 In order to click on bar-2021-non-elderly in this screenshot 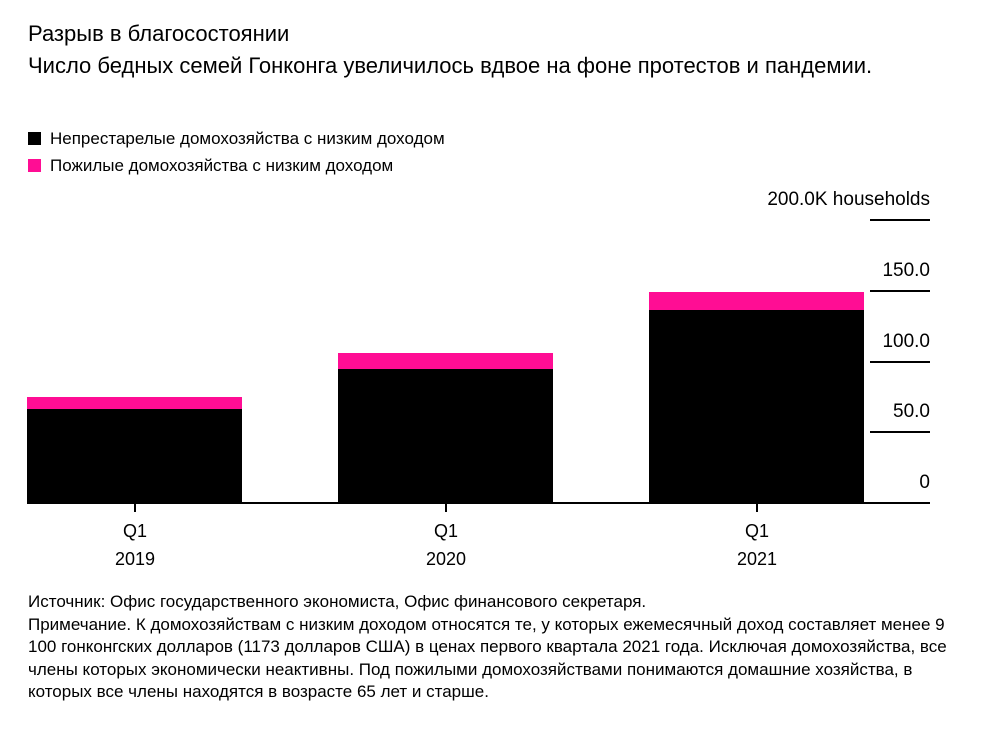, I will do `click(756, 406)`.